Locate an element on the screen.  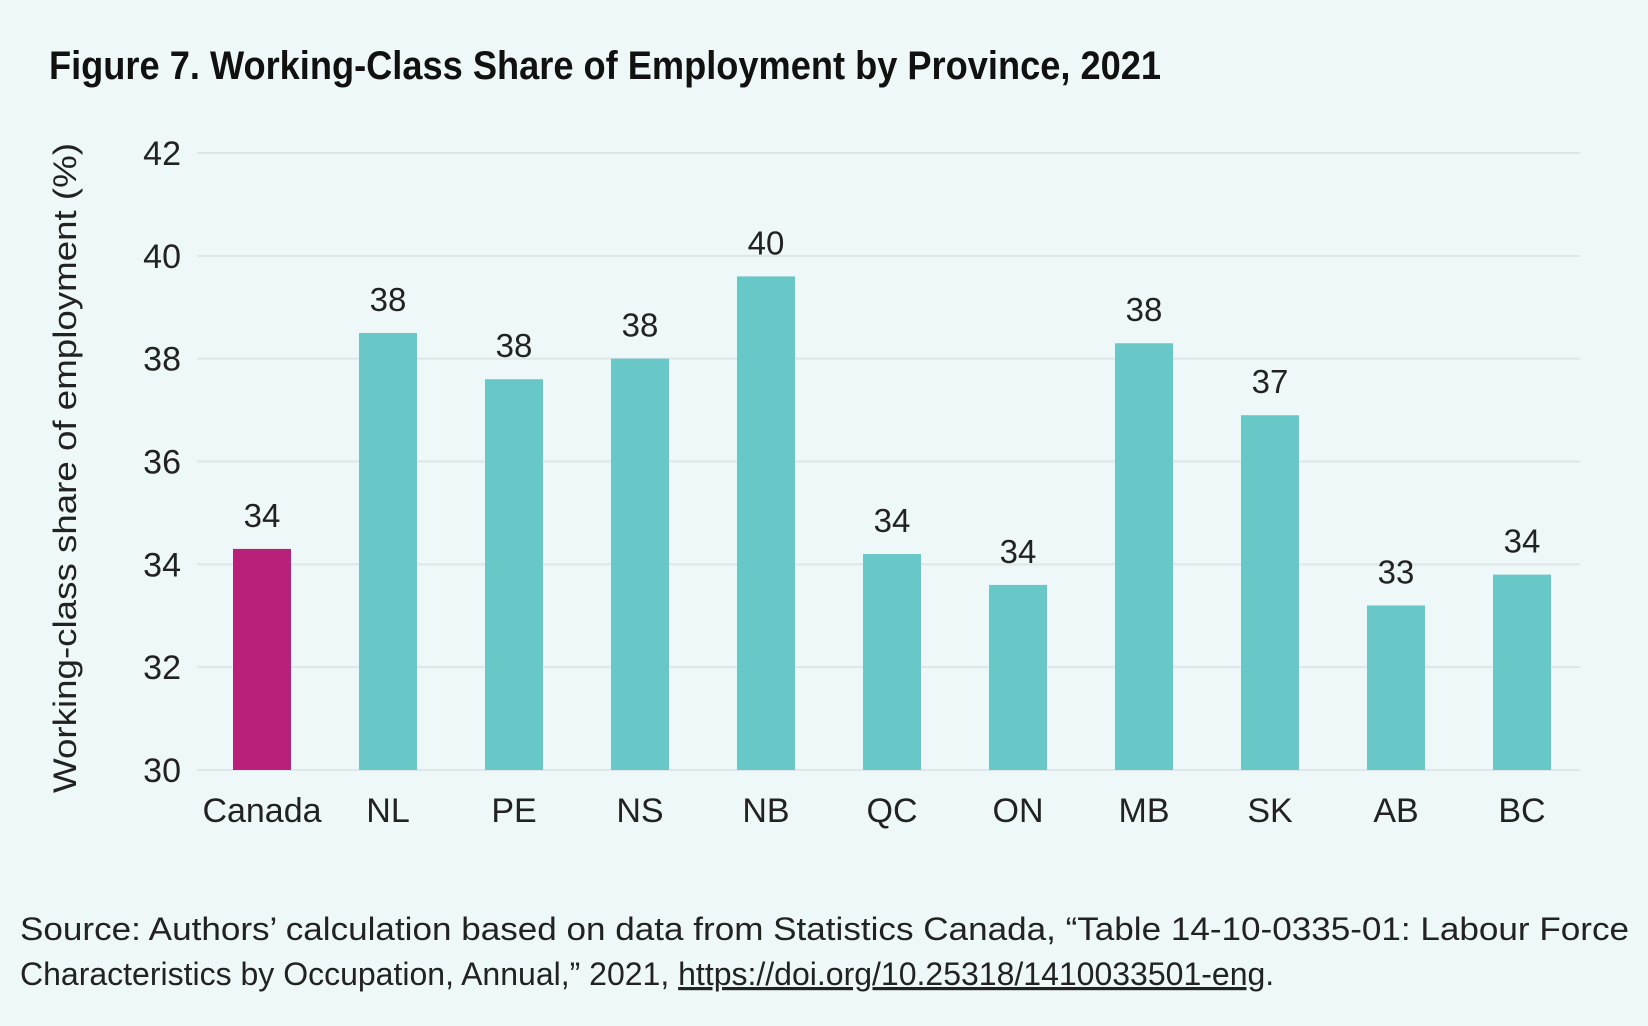
x-tick-label: NS is located at coordinates (639, 811).